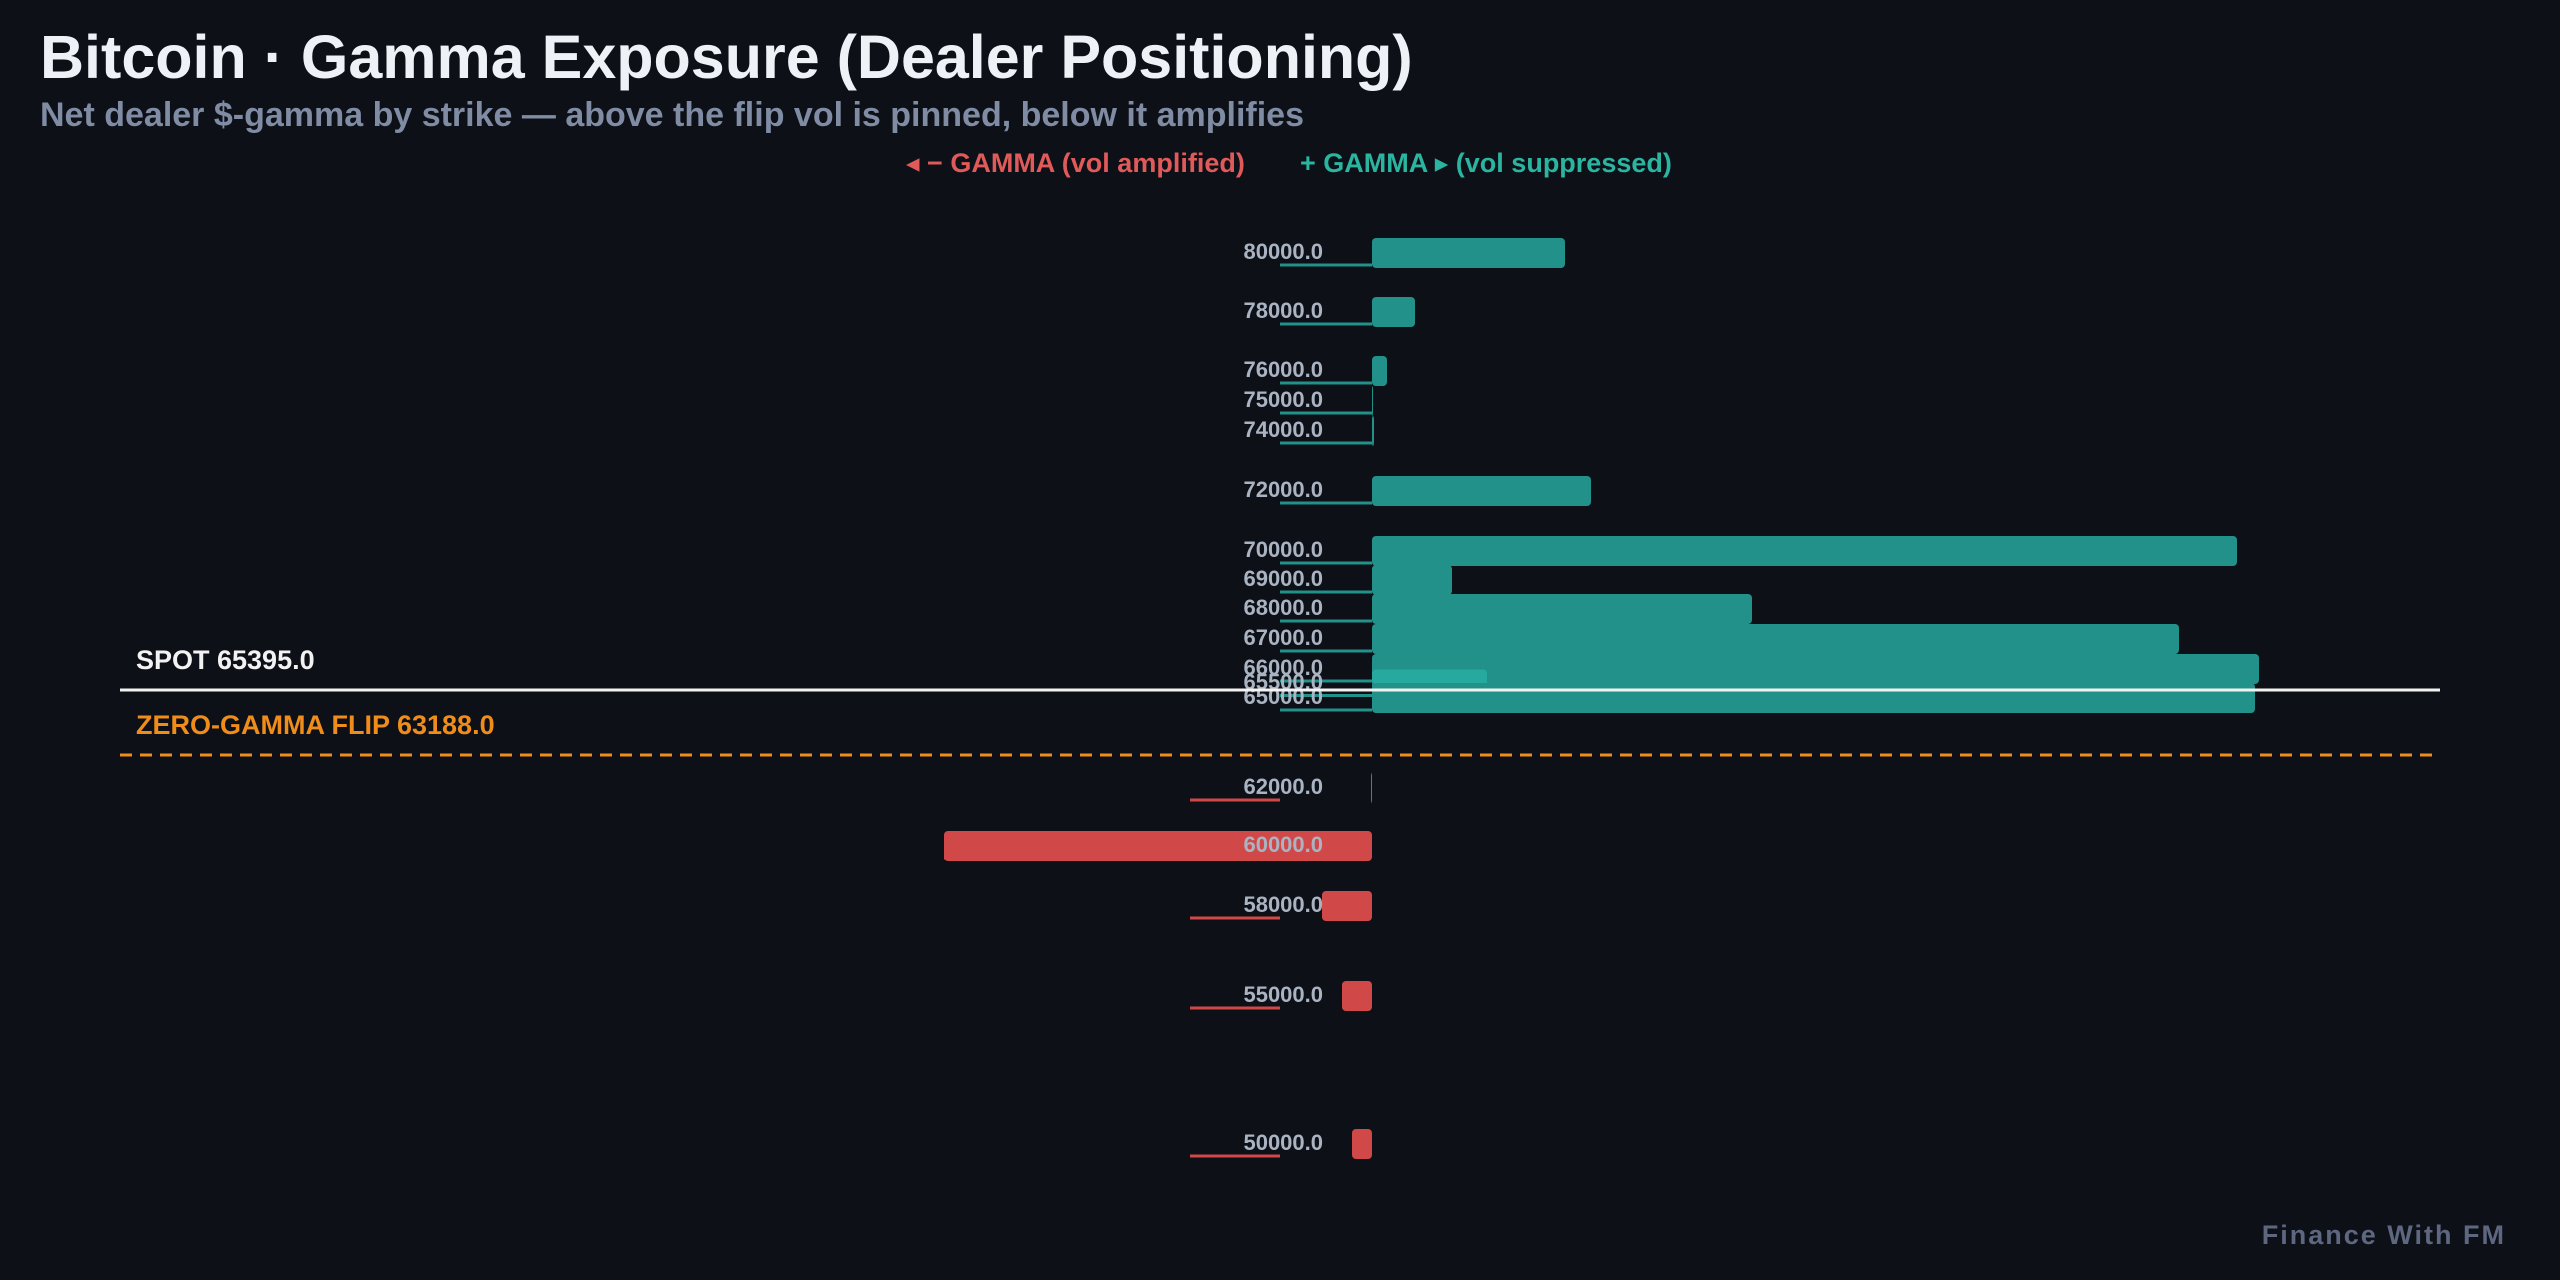 Image resolution: width=2560 pixels, height=1280 pixels. What do you see at coordinates (1283, 904) in the screenshot?
I see `strike-label-58000: 58000.0` at bounding box center [1283, 904].